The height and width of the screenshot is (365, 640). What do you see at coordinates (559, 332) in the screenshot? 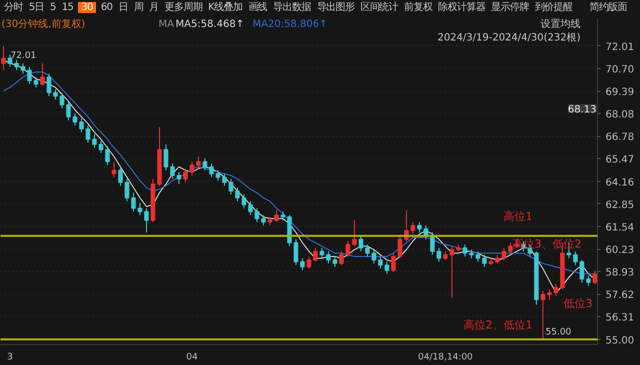
I see `annotation: 55.00` at bounding box center [559, 332].